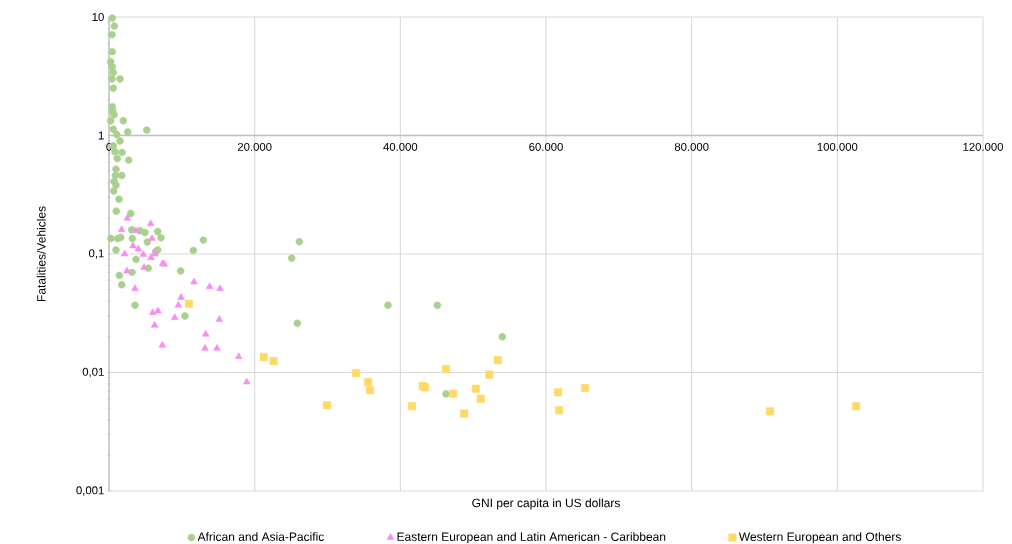  I want to click on x-tick-label: 80.000, so click(691, 146).